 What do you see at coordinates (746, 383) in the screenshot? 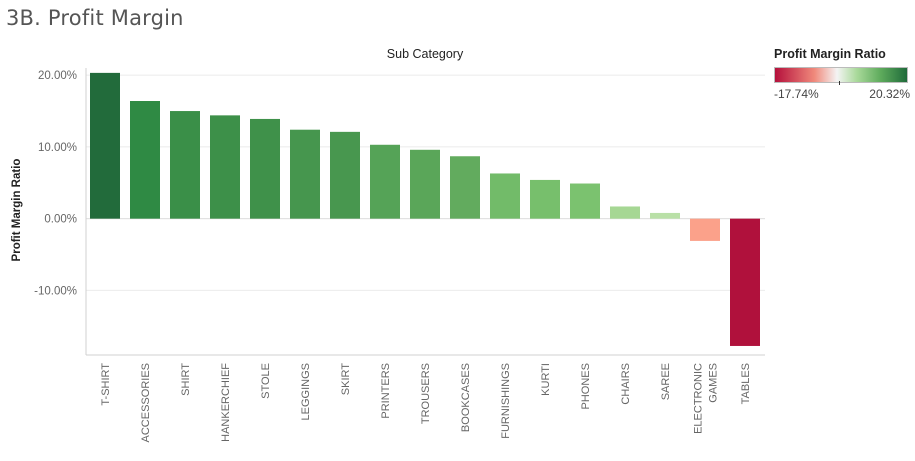
I see `x-tick-label: TABLES` at bounding box center [746, 383].